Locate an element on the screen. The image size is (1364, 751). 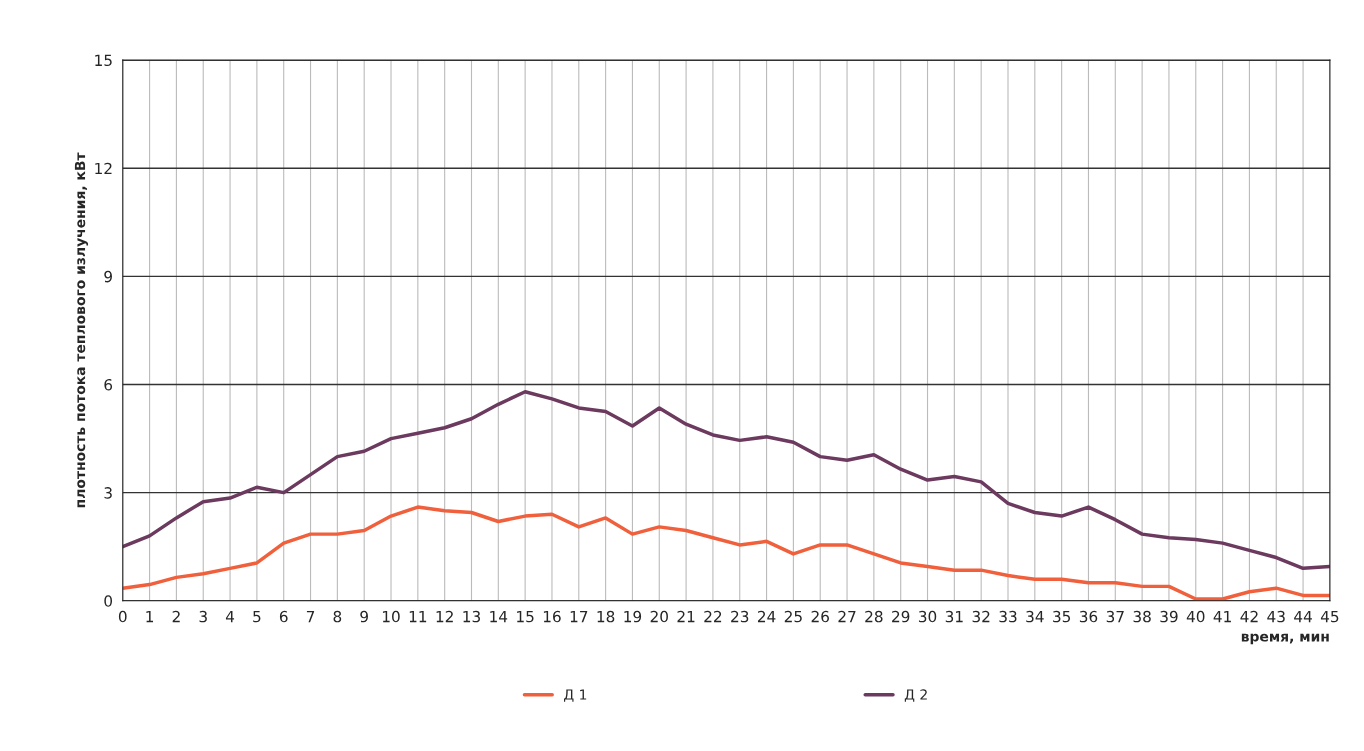
x-tick-label: 11 is located at coordinates (418, 616).